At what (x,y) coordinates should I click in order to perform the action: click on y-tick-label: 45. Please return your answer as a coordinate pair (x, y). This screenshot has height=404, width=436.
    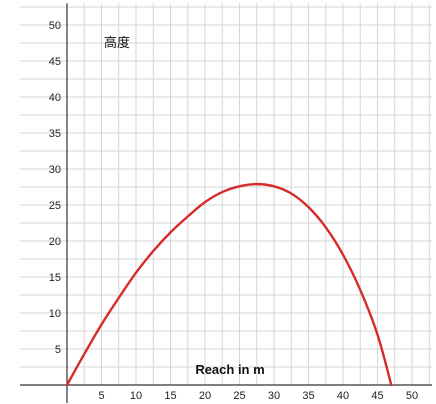
    Looking at the image, I should click on (55, 62).